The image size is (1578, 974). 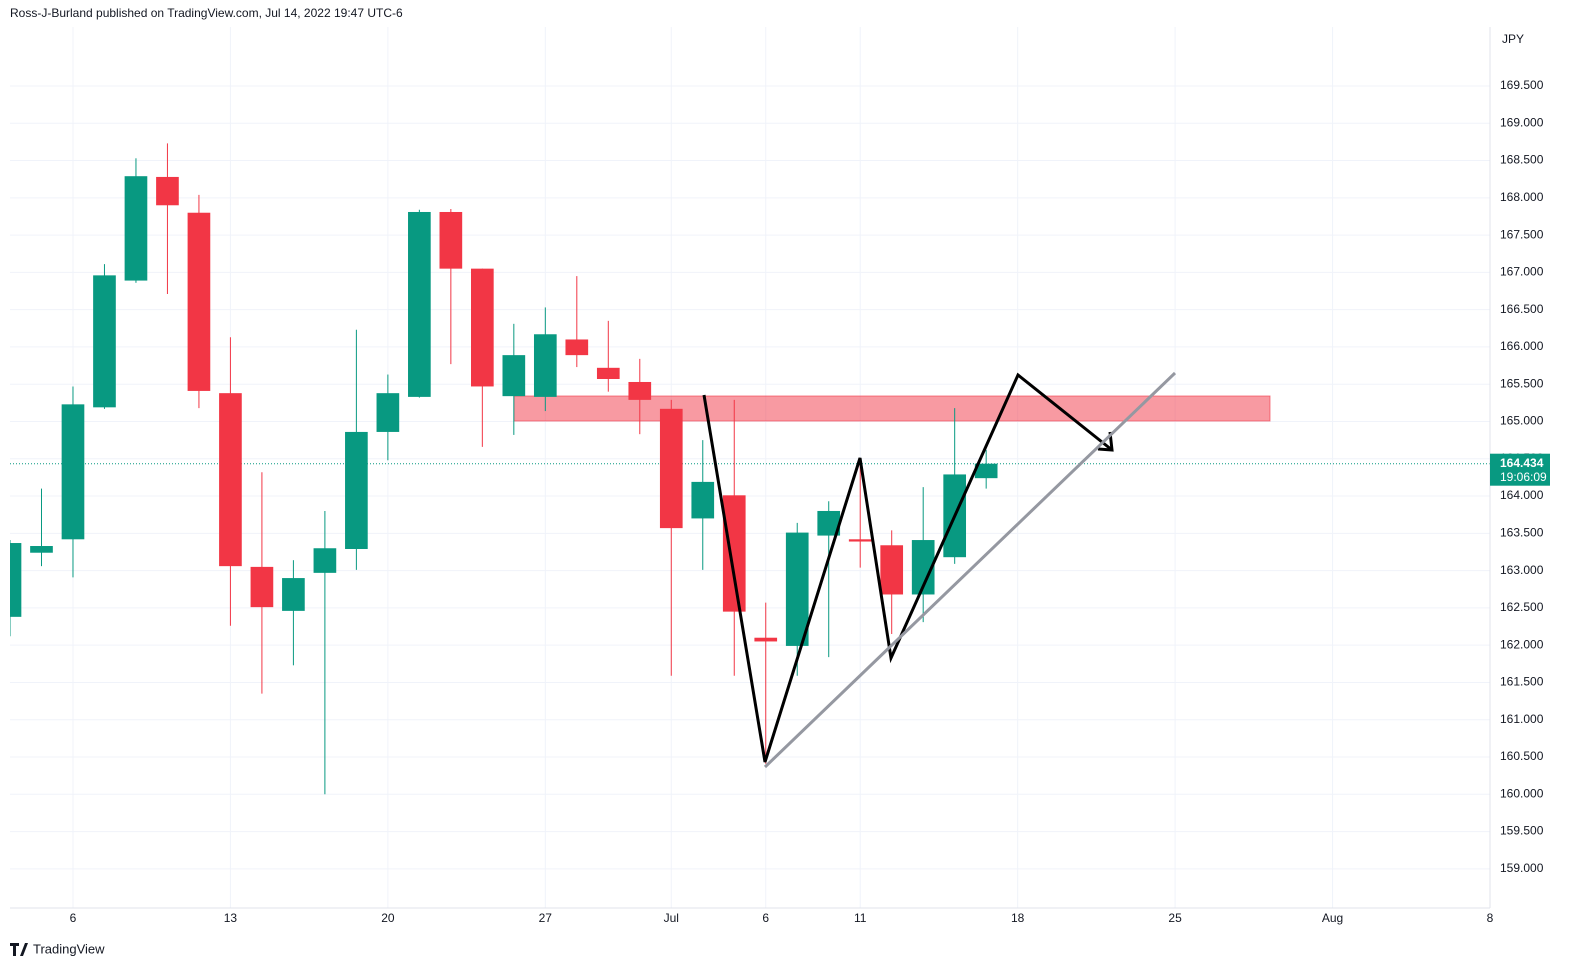 What do you see at coordinates (892, 408) in the screenshot?
I see `resistance-zone` at bounding box center [892, 408].